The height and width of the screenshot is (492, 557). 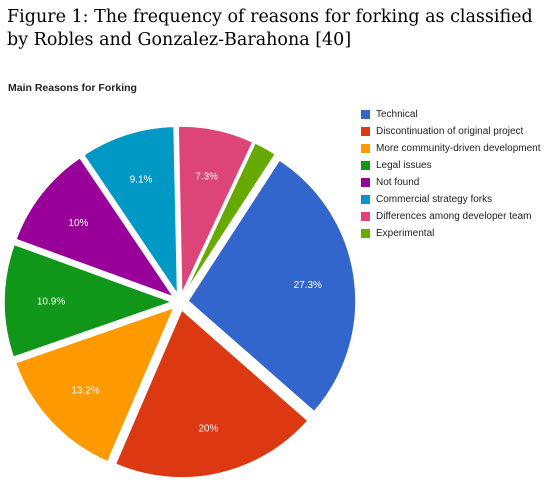 I want to click on legend-item: Differences among developer team, so click(x=458, y=216).